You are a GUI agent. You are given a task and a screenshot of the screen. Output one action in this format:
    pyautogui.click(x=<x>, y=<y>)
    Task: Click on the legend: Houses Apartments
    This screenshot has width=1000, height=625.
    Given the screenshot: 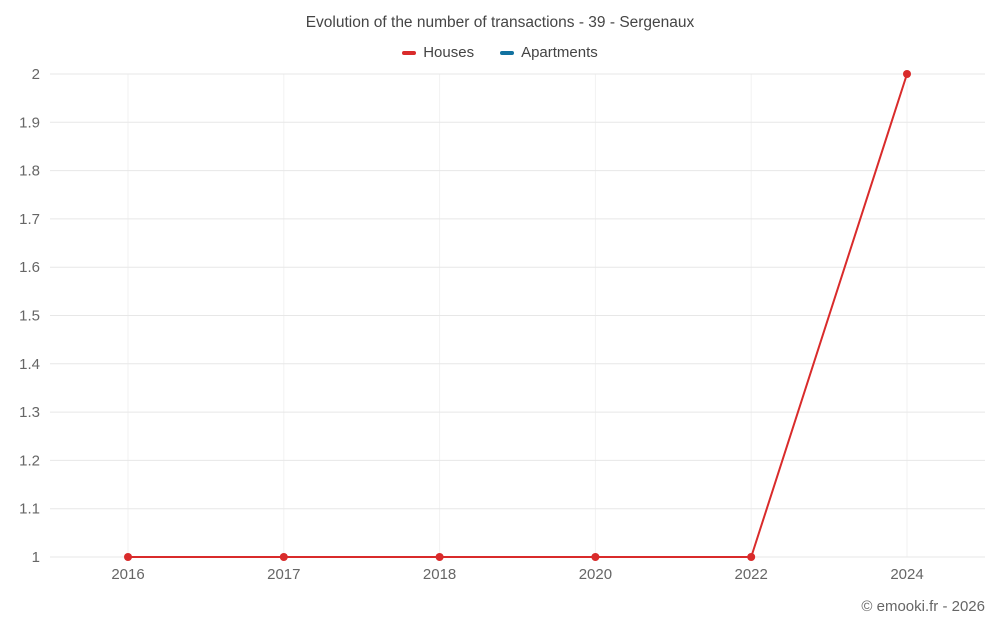 What is the action you would take?
    pyautogui.click(x=500, y=52)
    